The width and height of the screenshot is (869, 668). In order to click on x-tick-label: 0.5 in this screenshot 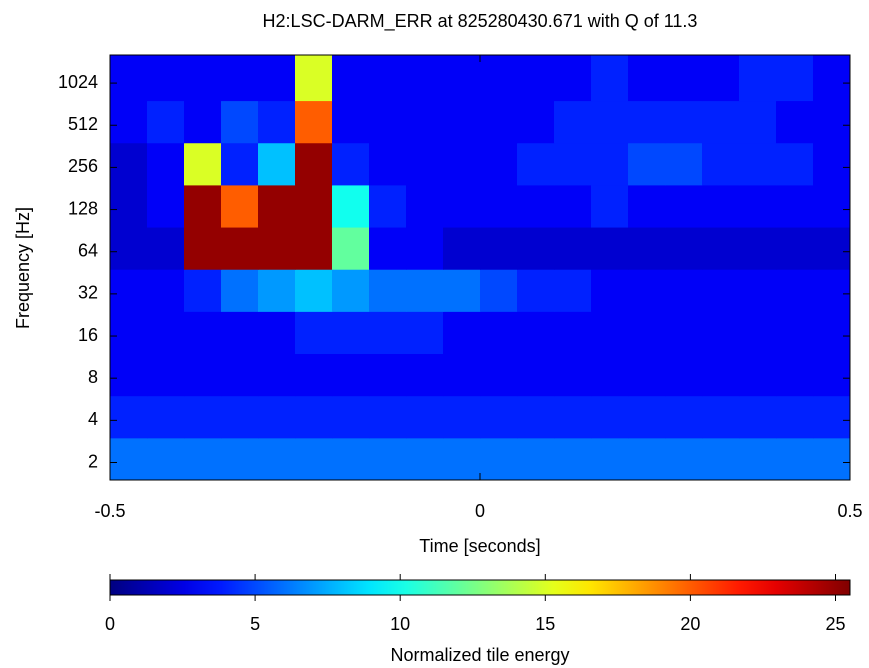, I will do `click(849, 511)`.